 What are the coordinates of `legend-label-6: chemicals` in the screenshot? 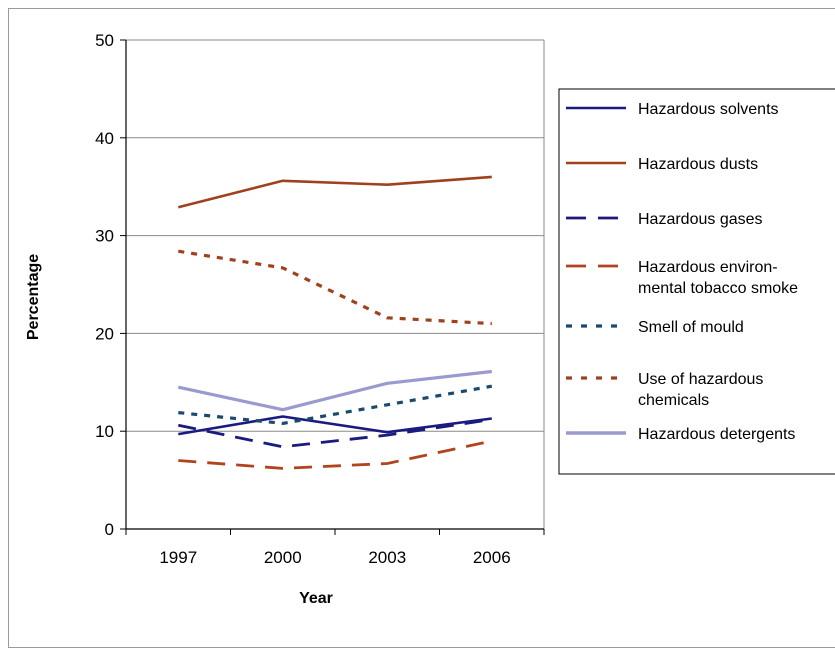 It's located at (673, 400).